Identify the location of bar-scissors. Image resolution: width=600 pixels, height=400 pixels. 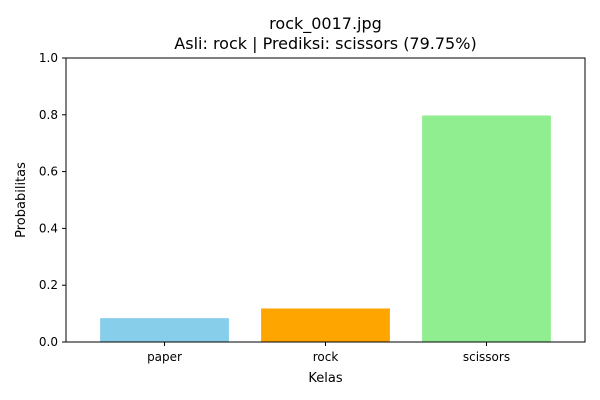
(486, 228).